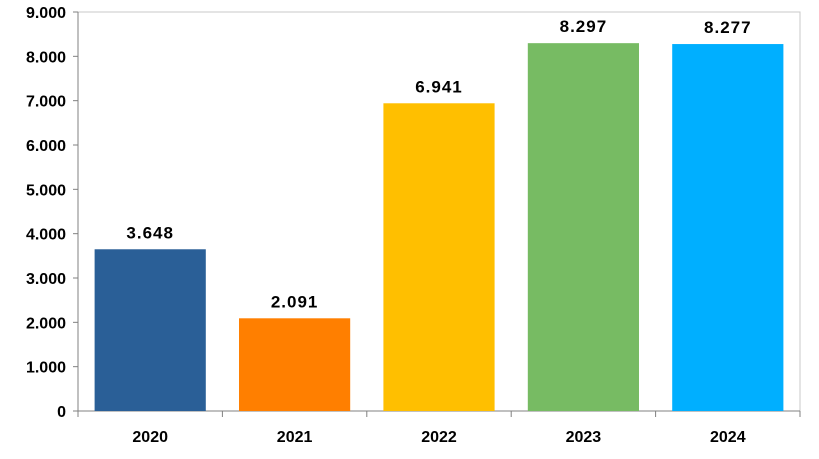  What do you see at coordinates (439, 257) in the screenshot?
I see `bar-2022` at bounding box center [439, 257].